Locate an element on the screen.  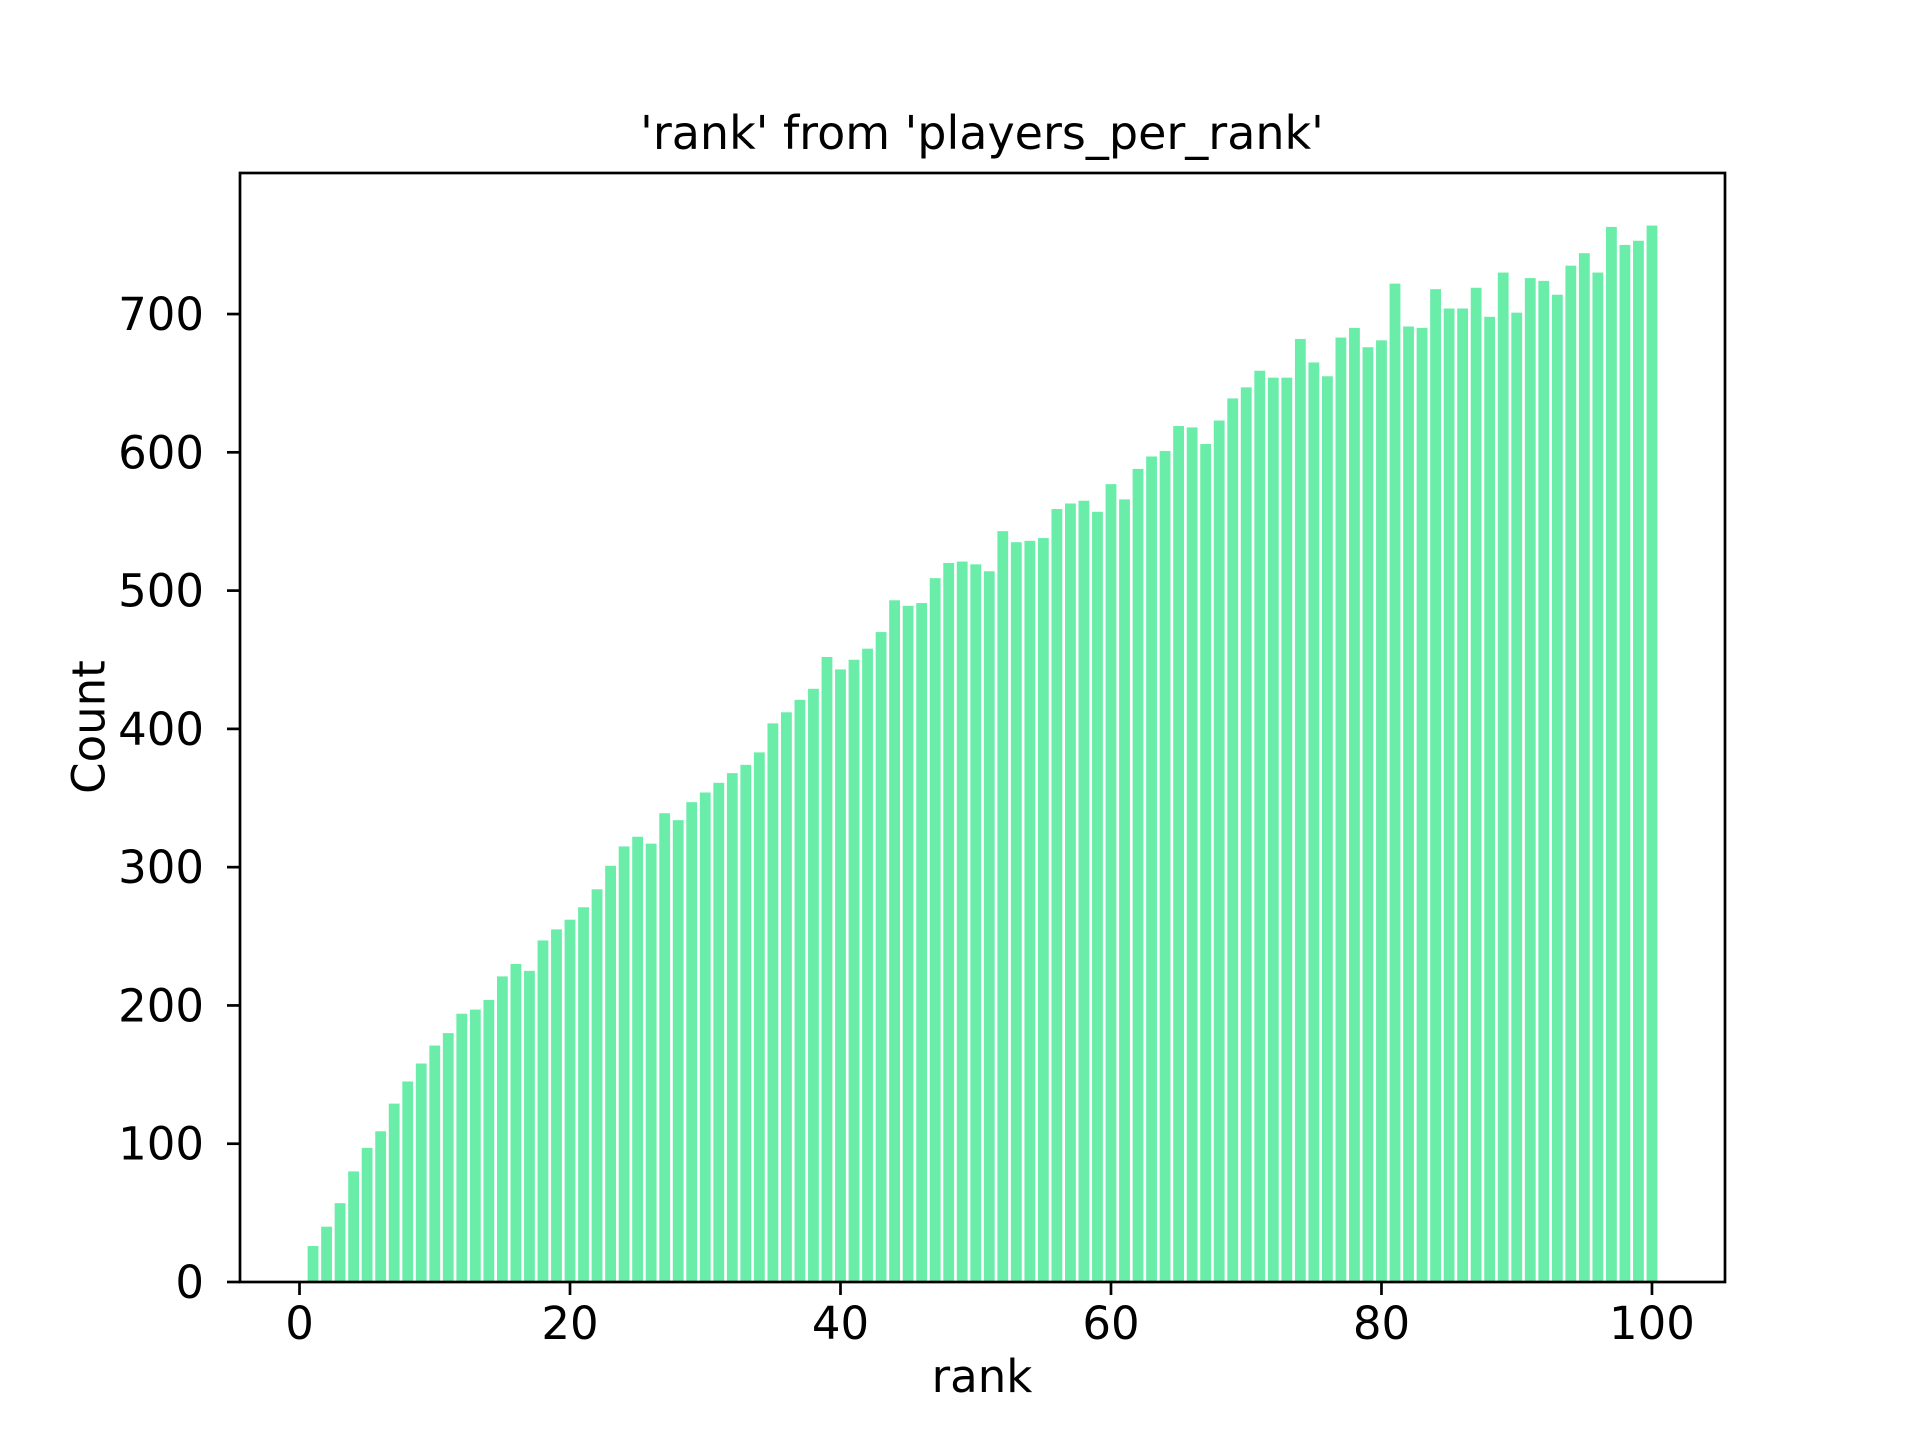
y-tick-label: 600 is located at coordinates (161, 452).